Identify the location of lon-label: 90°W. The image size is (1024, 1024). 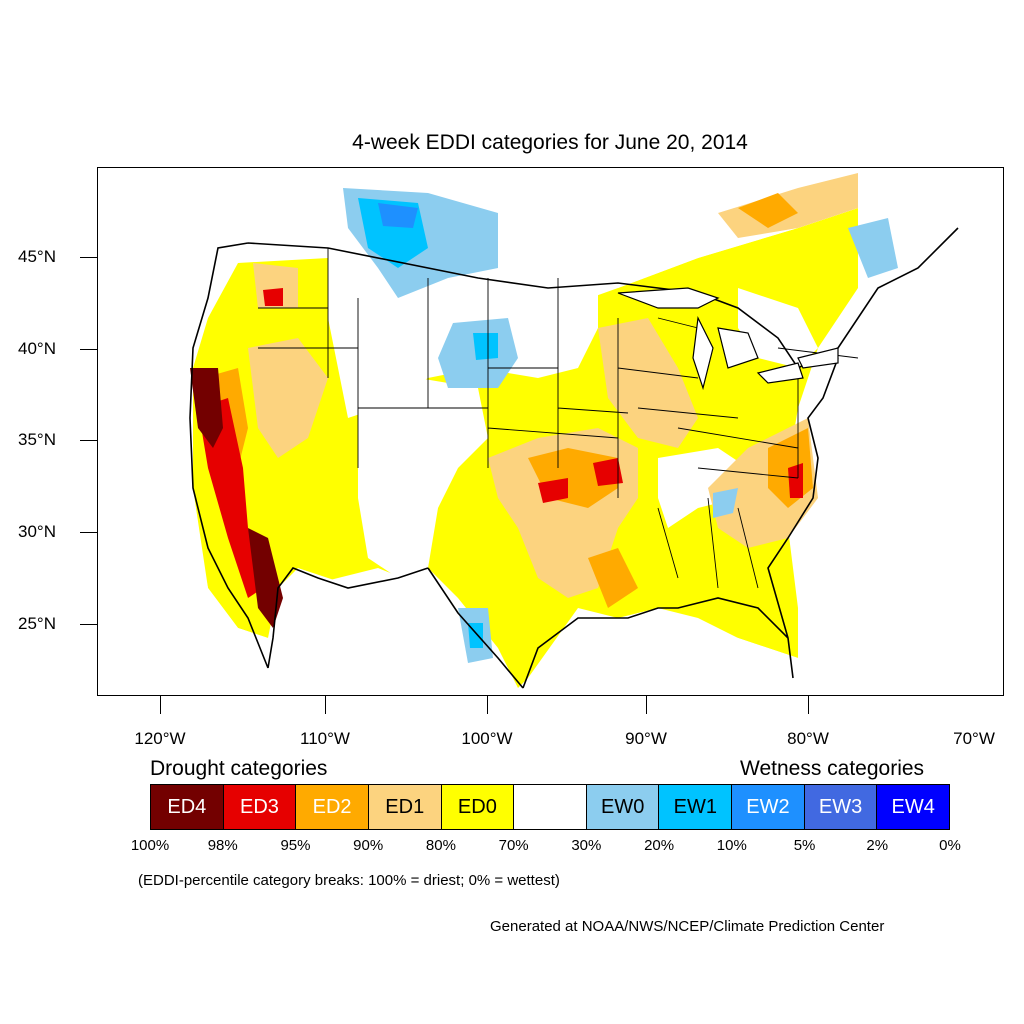
(646, 738).